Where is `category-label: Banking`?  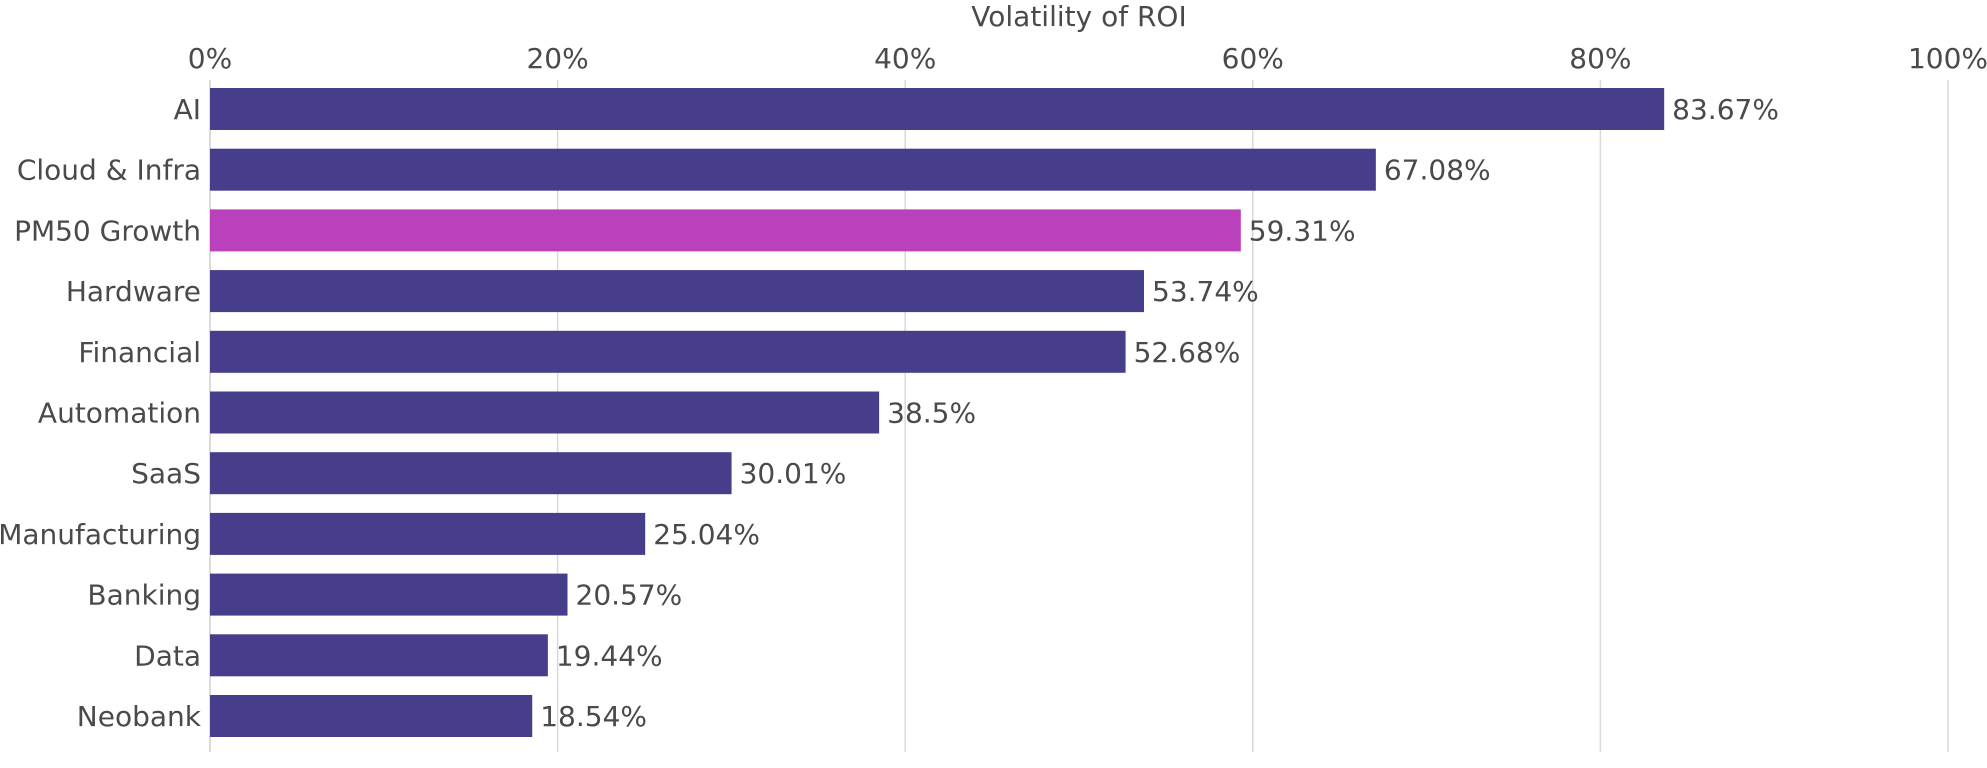
category-label: Banking is located at coordinates (144, 595).